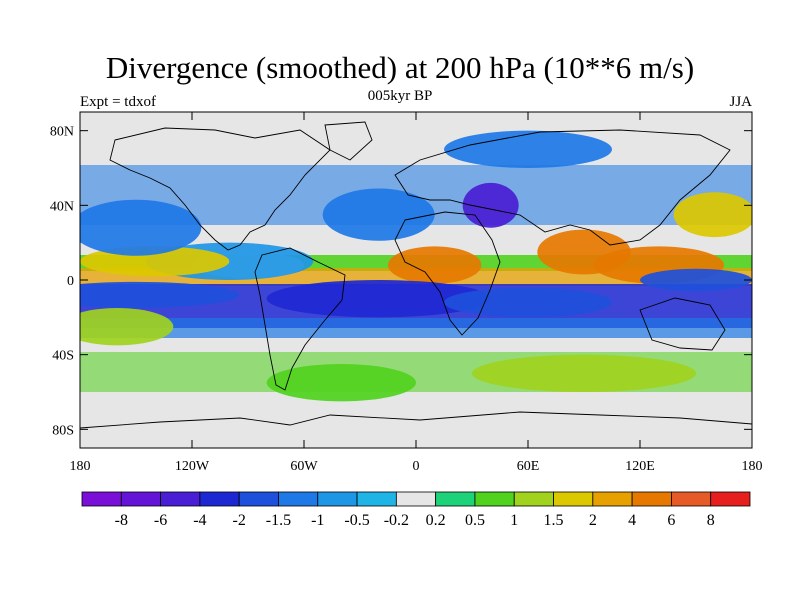  Describe the element at coordinates (682, 324) in the screenshot. I see `australia-coast` at that location.